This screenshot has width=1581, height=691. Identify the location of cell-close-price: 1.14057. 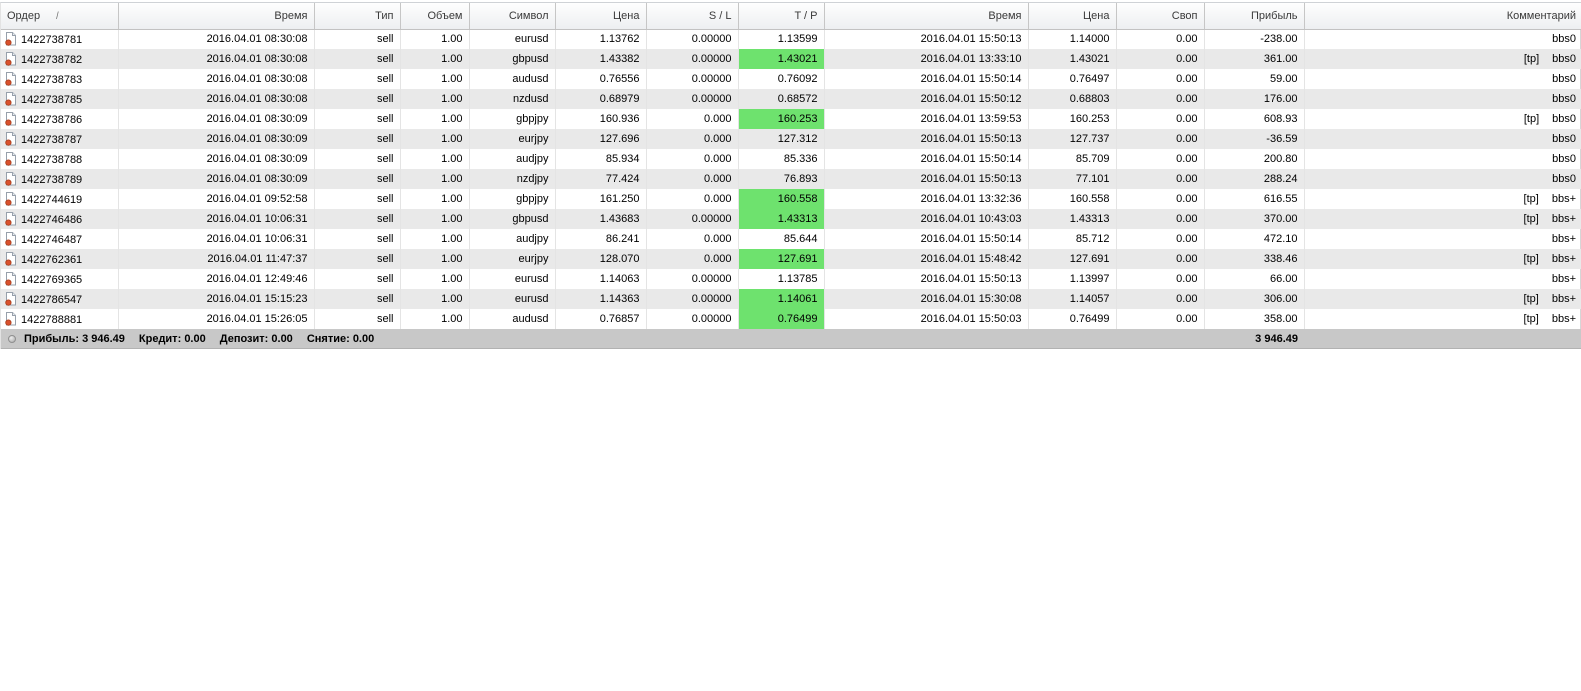
(1072, 299).